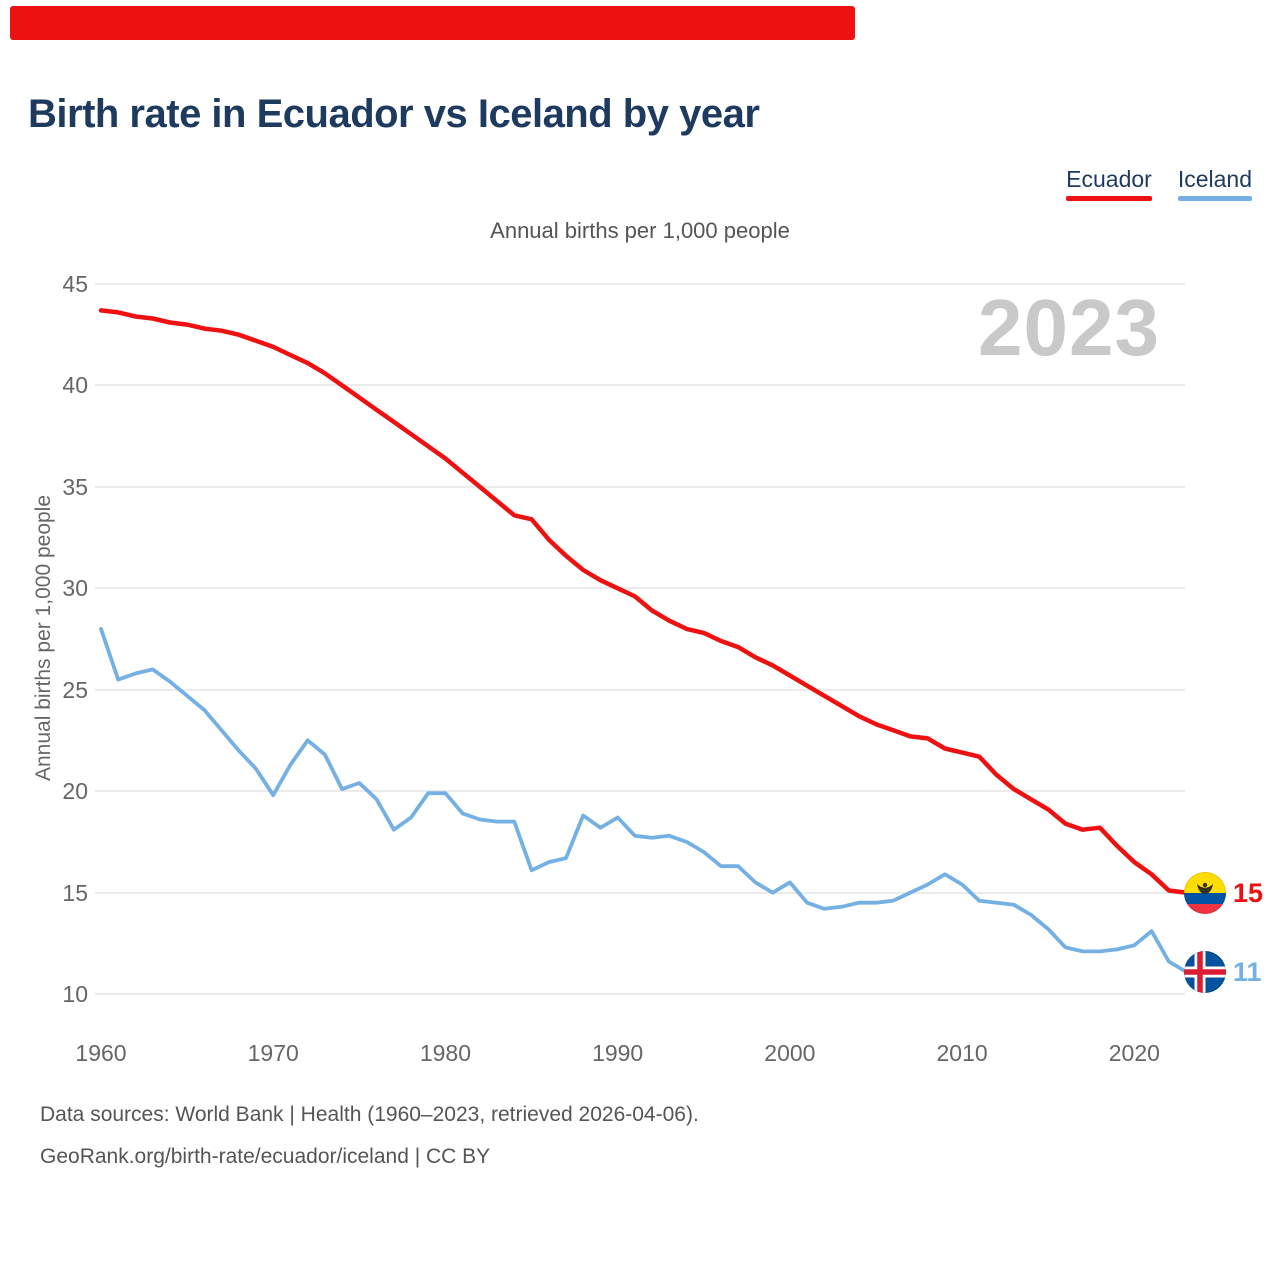  I want to click on legend-label-iceland: Iceland, so click(1214, 179).